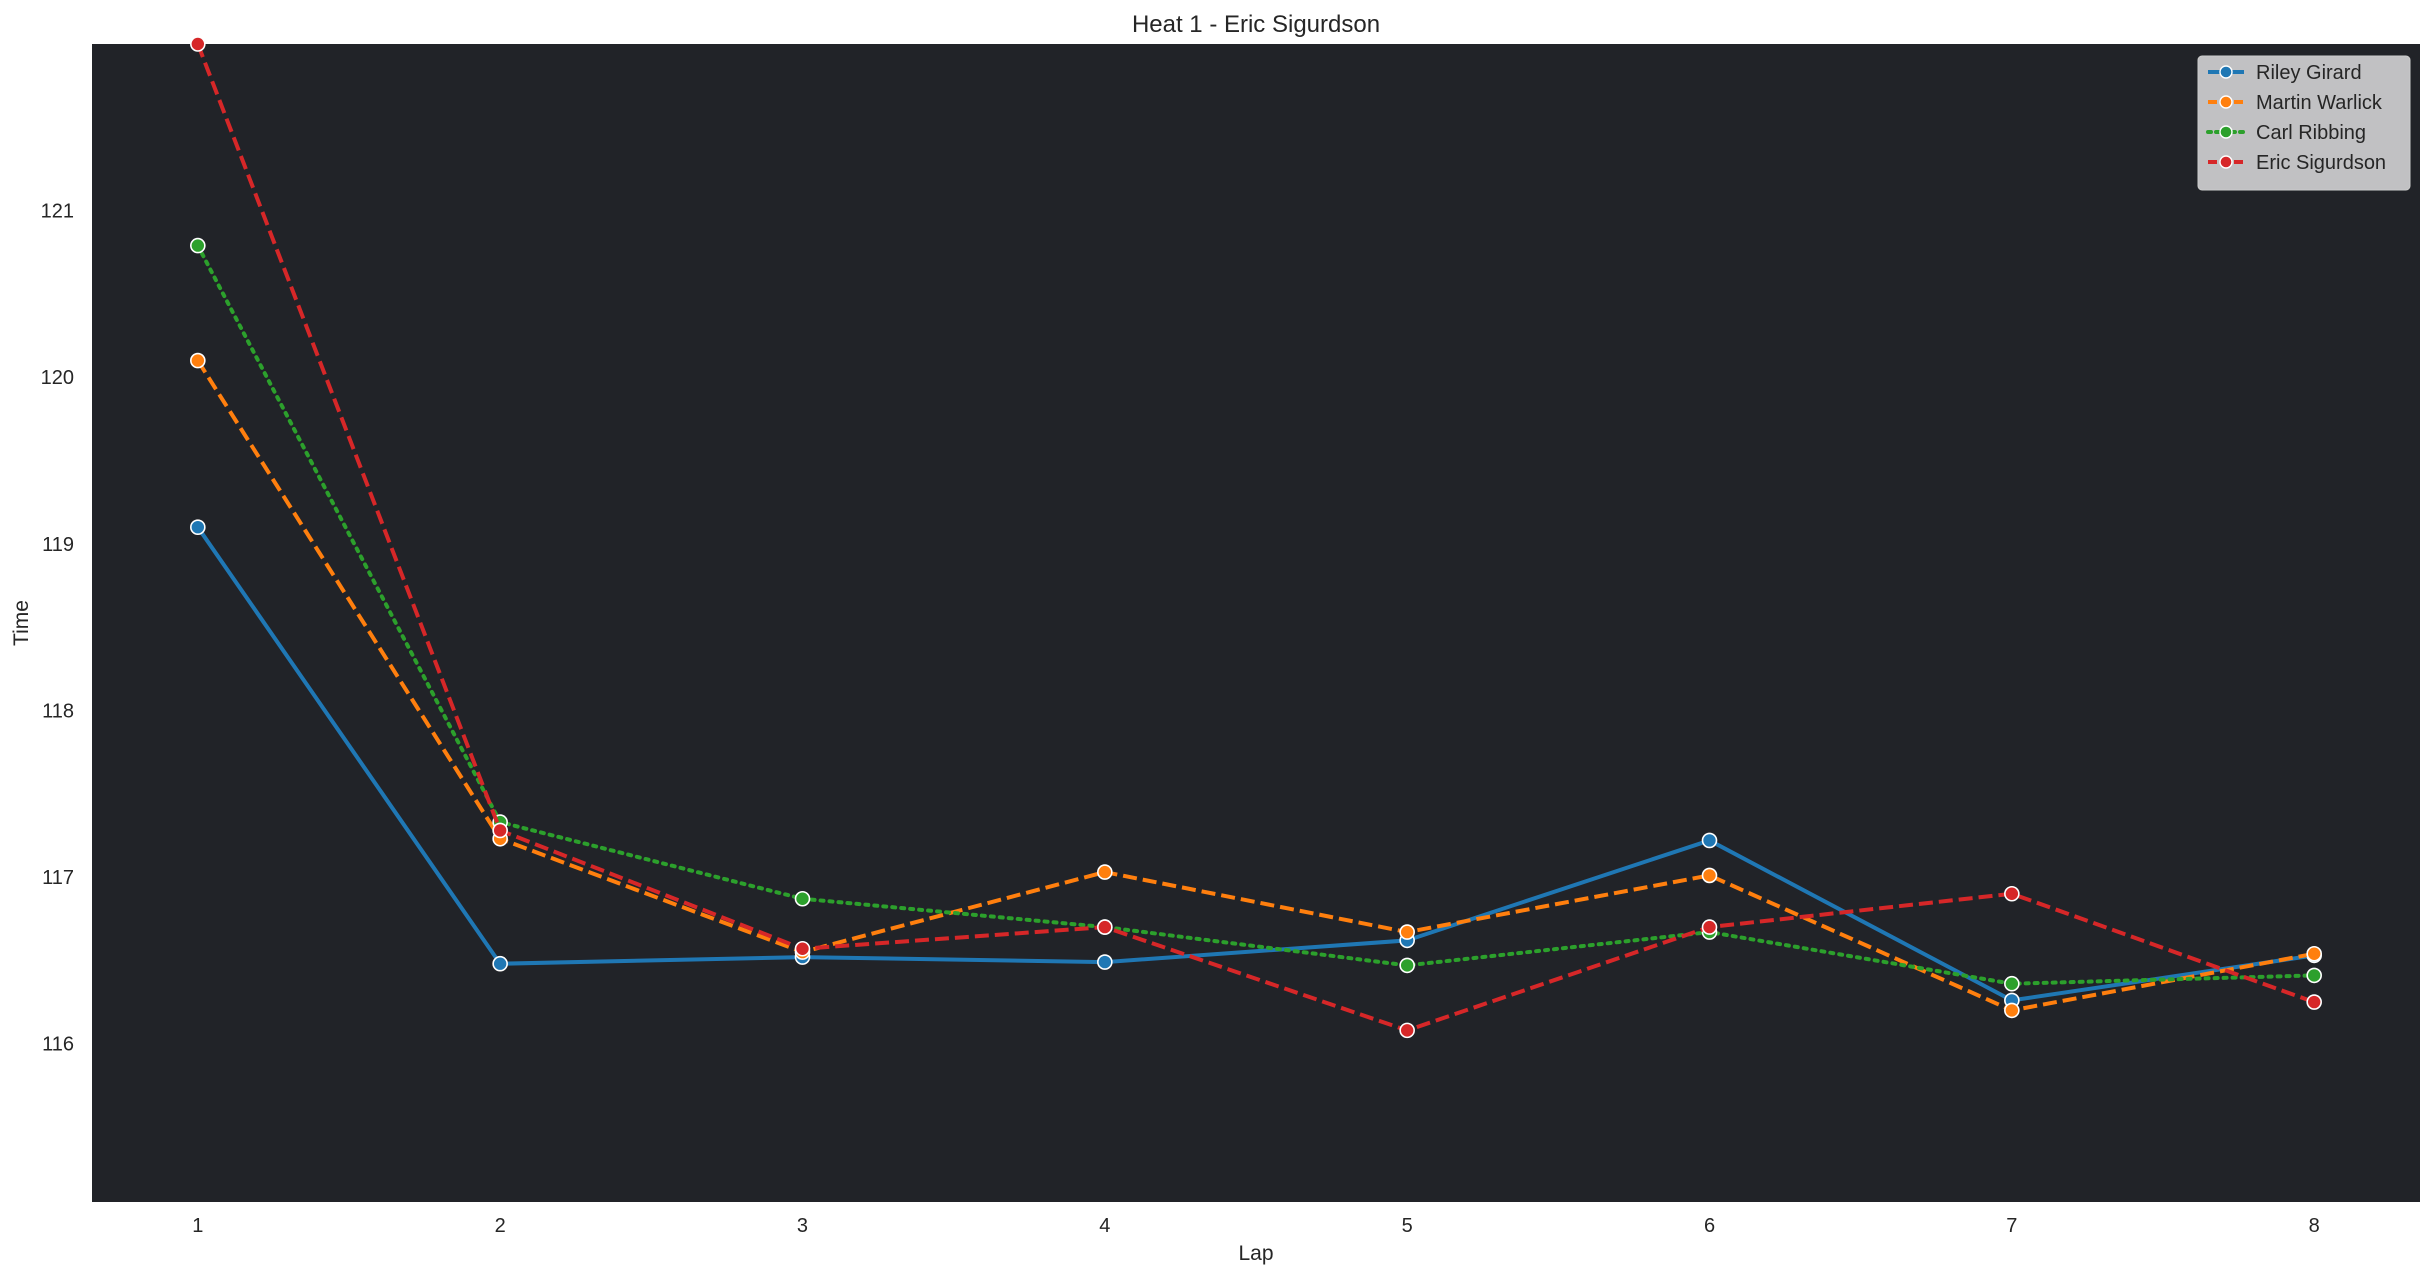 The height and width of the screenshot is (1276, 2432). What do you see at coordinates (57, 378) in the screenshot?
I see `y-tick-label: 120` at bounding box center [57, 378].